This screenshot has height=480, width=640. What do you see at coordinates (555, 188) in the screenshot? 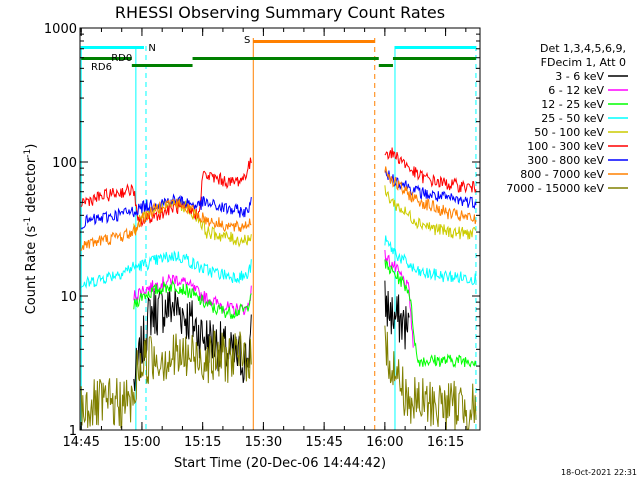
I see `legend-label-7000-15000-kev: 7000 - 15000 keV` at bounding box center [555, 188].